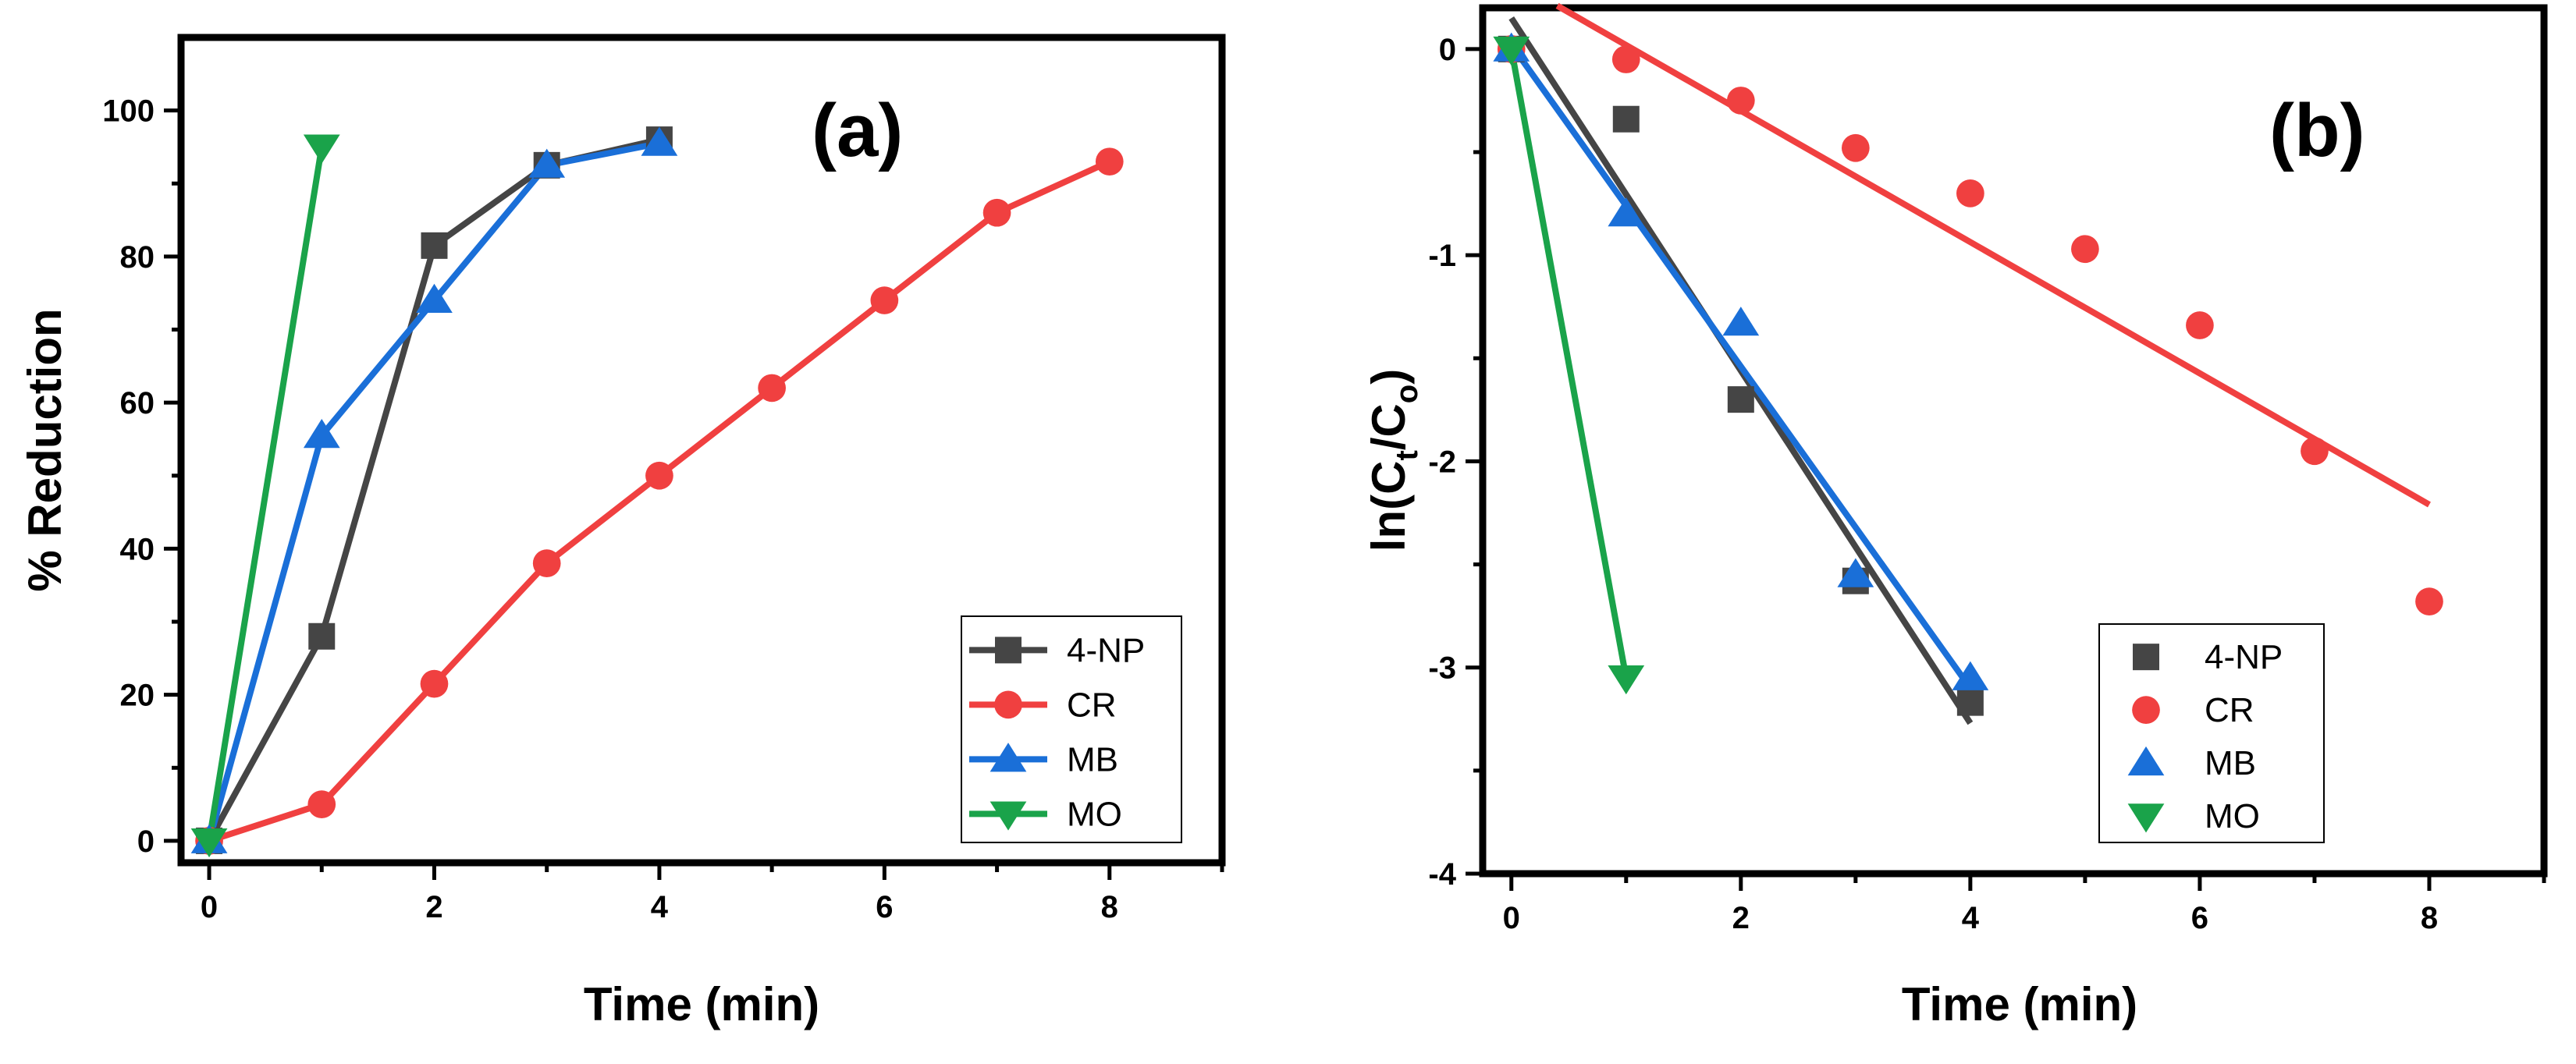 The image size is (2576, 1064). Describe the element at coordinates (1442, 462) in the screenshot. I see `panel-b-ytick-label: -2` at that location.